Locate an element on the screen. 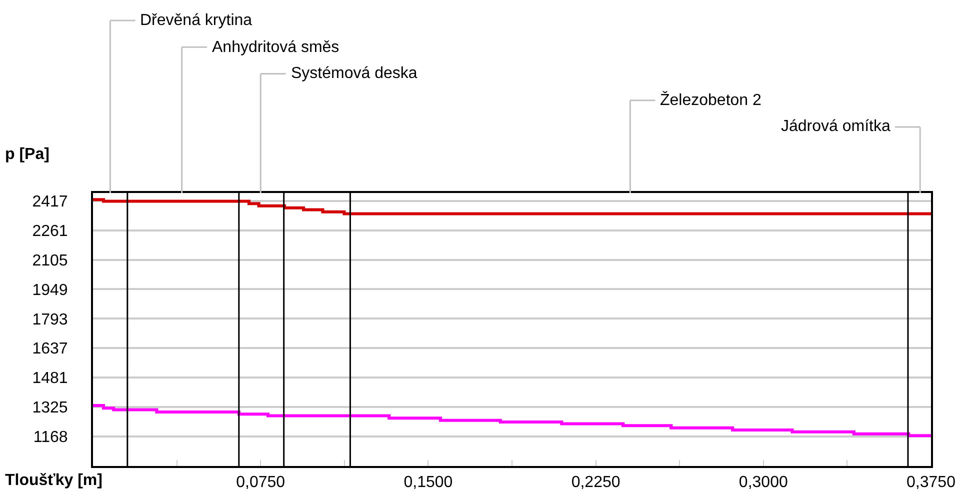  text: Železobeton 2 is located at coordinates (711, 100).